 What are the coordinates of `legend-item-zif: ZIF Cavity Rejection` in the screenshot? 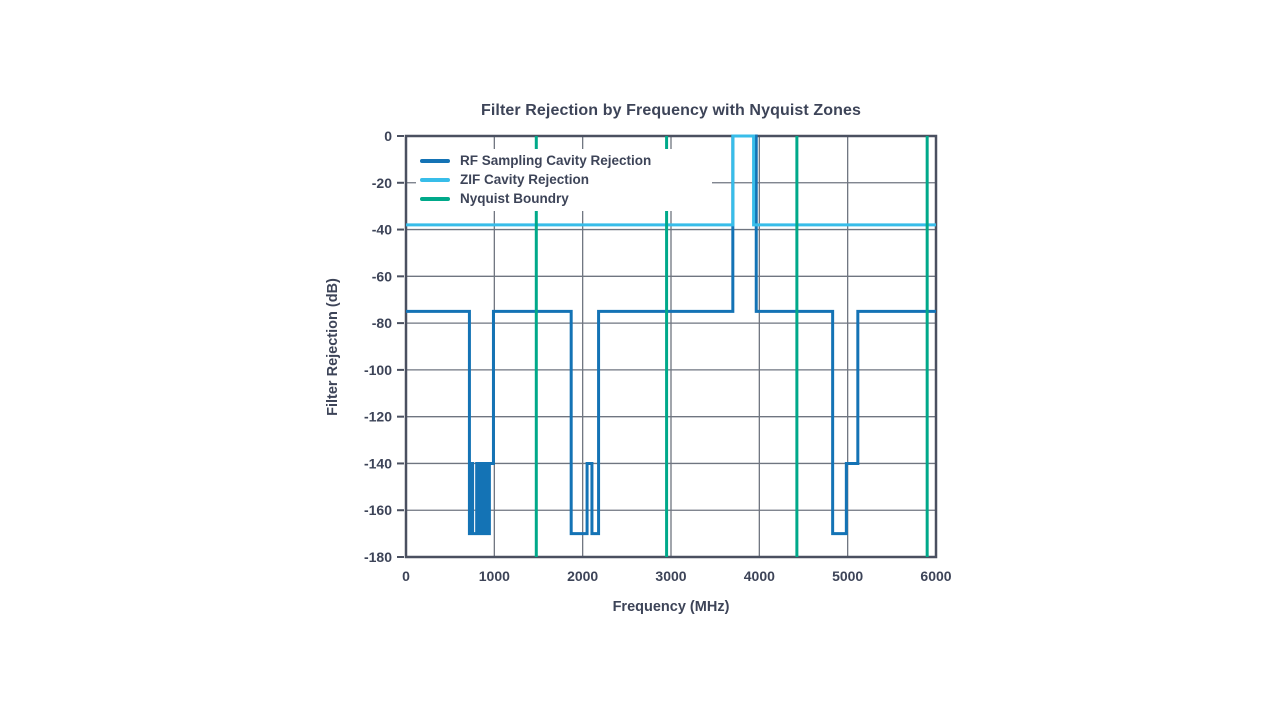 It's located at (559, 179).